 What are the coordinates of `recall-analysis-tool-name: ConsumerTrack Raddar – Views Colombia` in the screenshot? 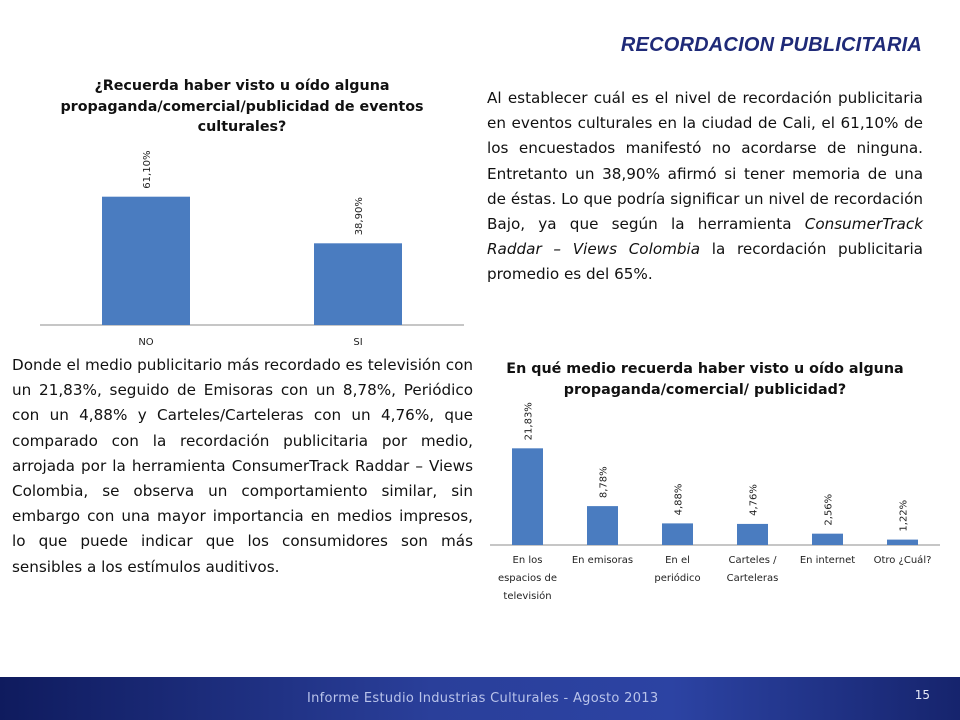 It's located at (705, 237).